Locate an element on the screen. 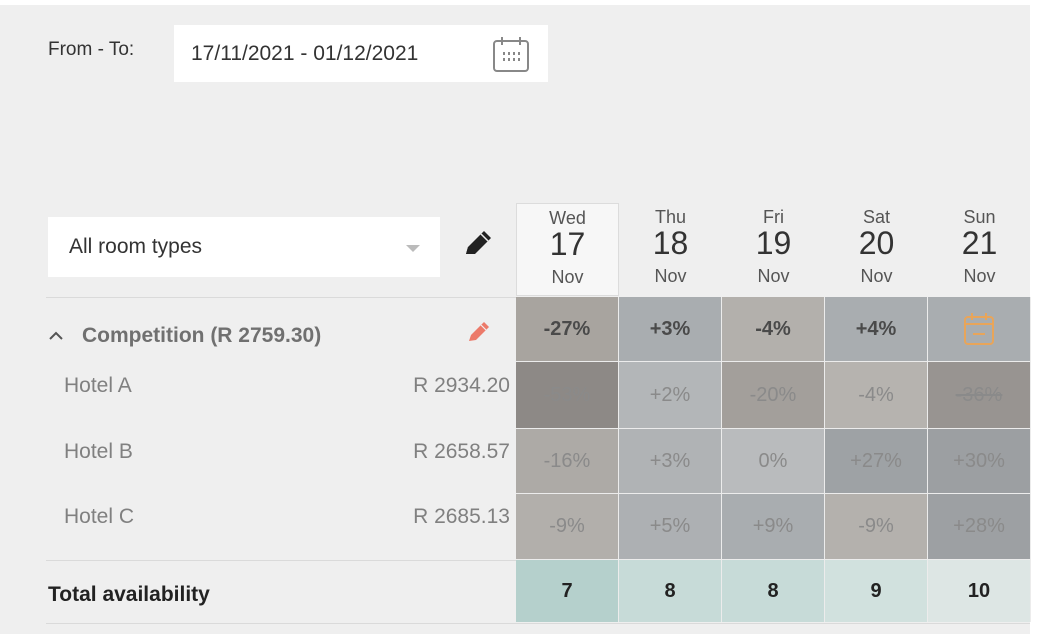  header-divider is located at coordinates (281, 297).